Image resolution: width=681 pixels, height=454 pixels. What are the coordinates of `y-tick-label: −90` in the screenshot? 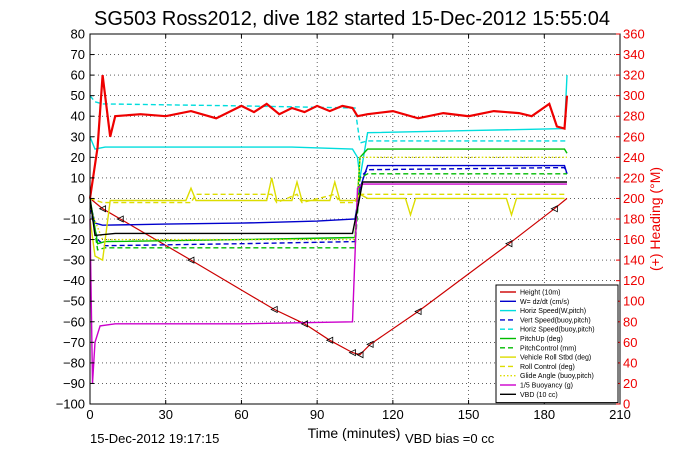 It's located at (74, 383).